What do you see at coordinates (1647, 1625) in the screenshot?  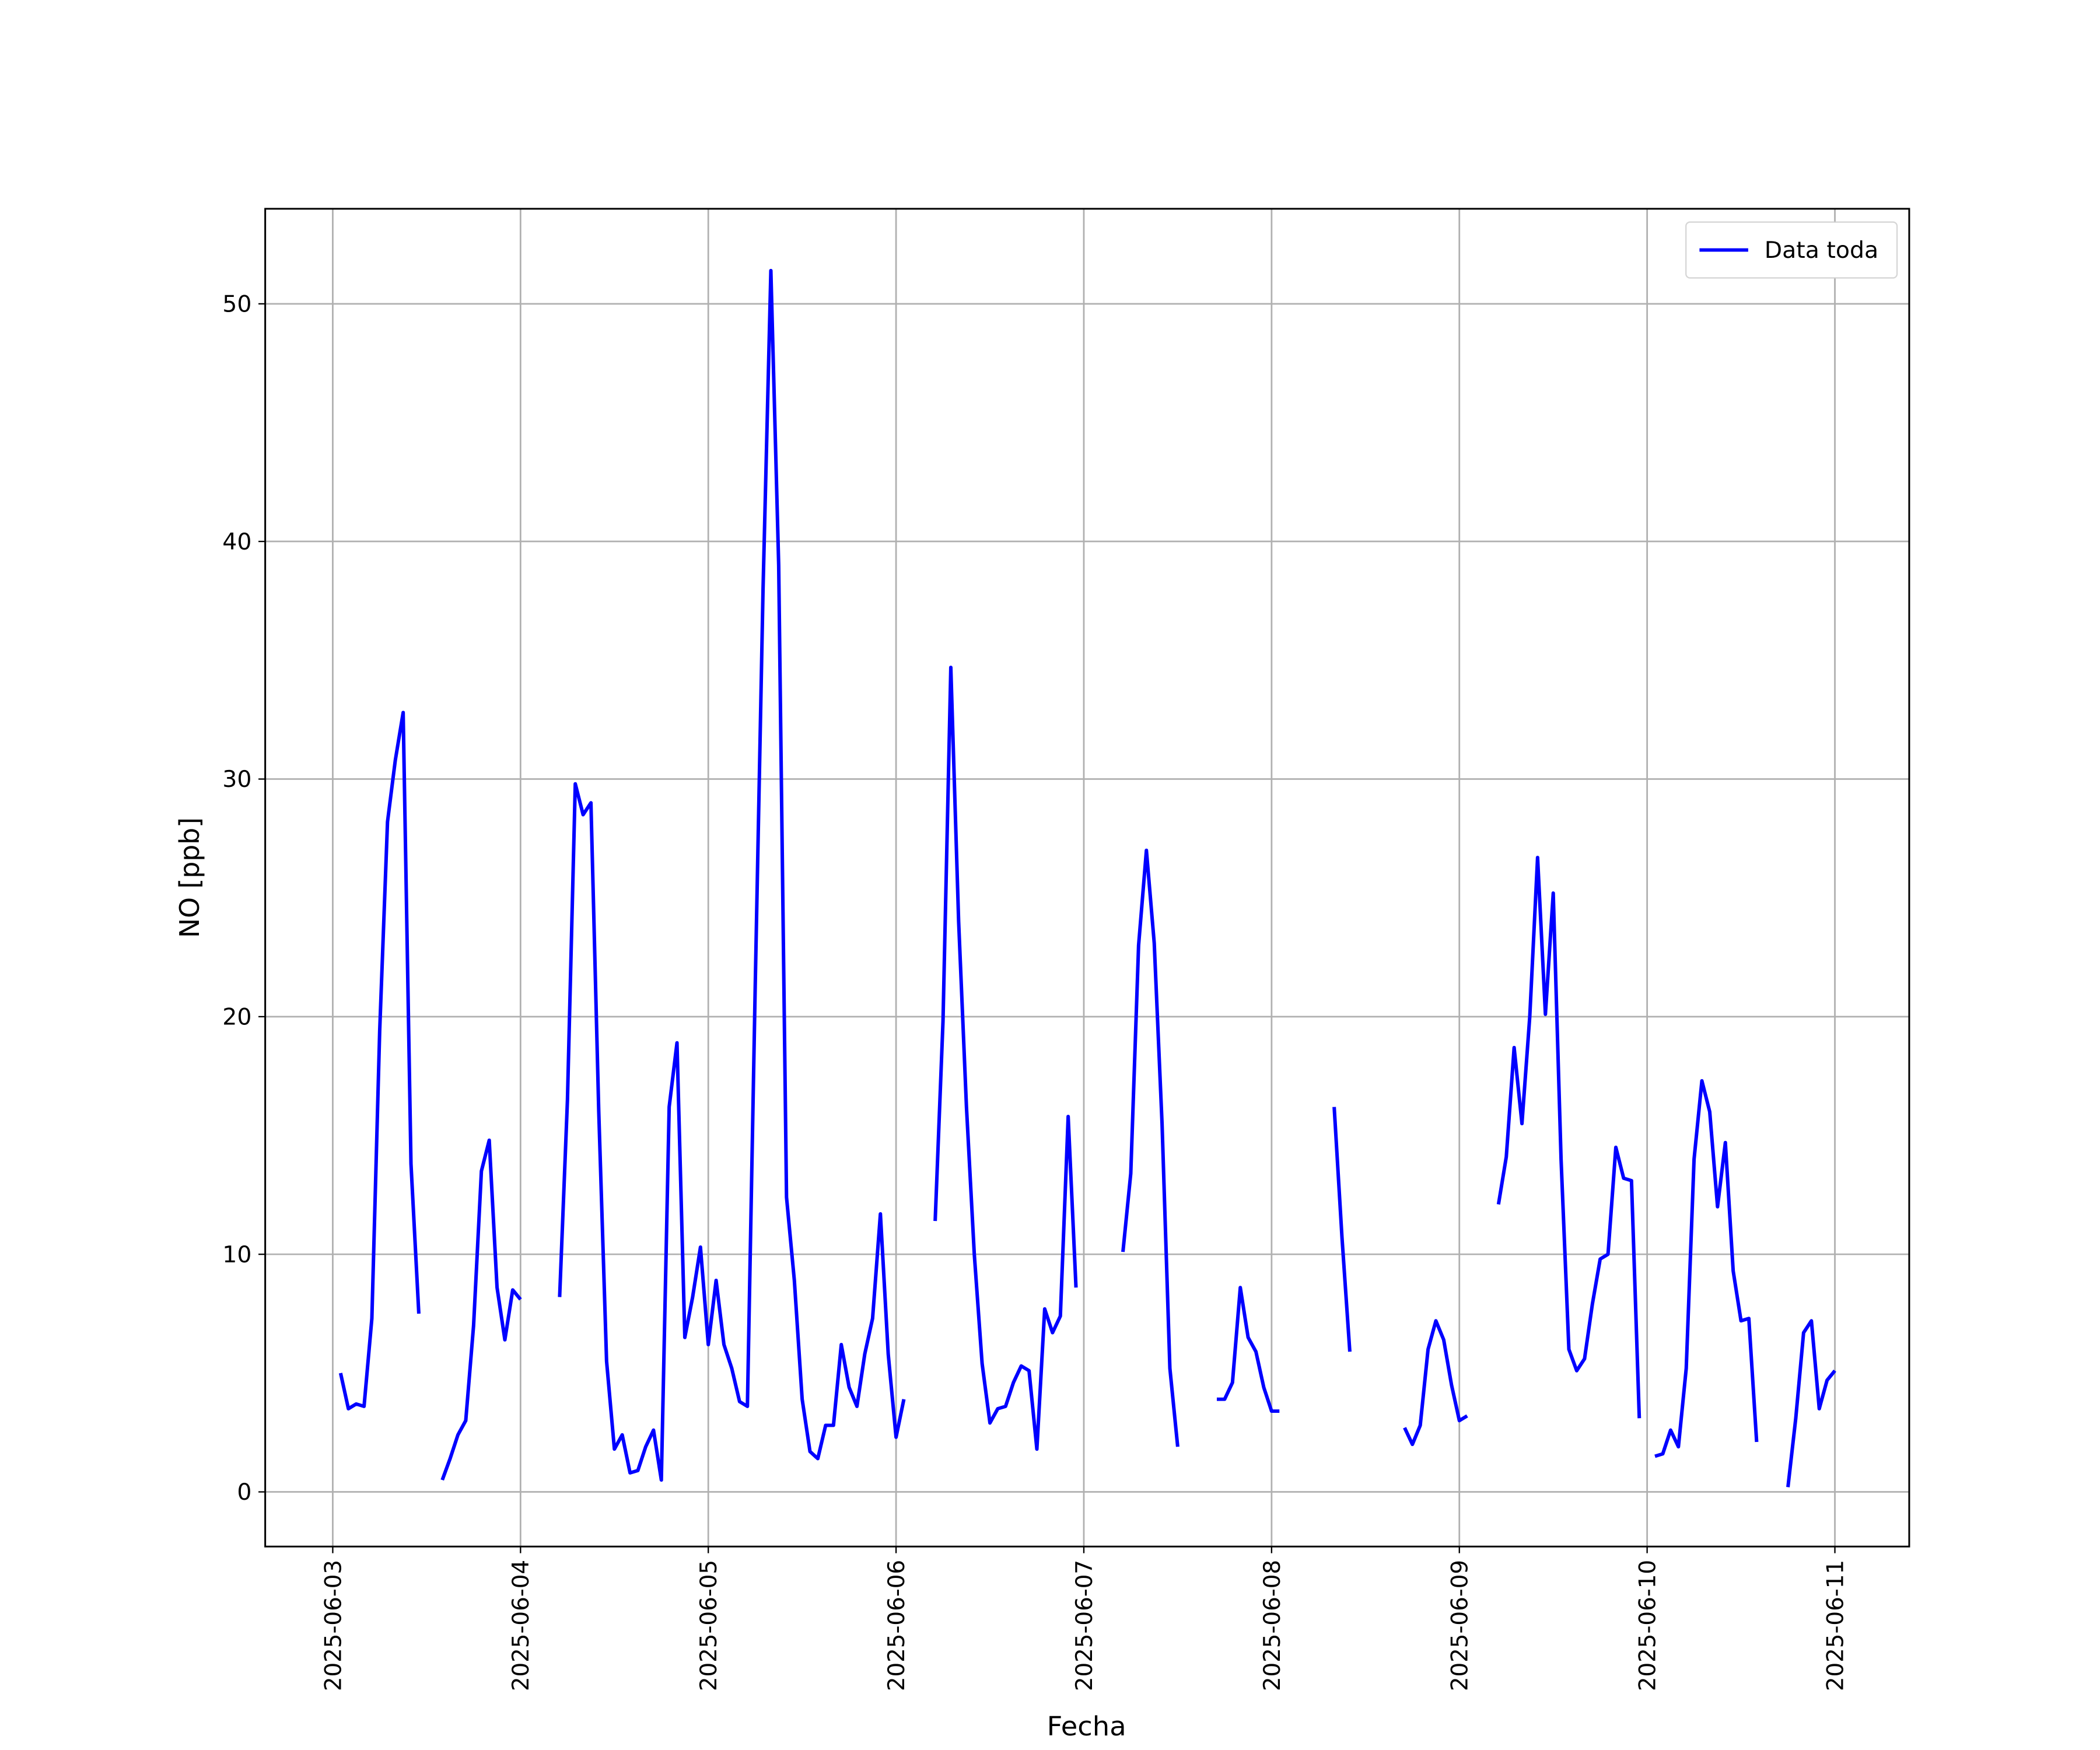 I see `x-tick-label: 2025-06-10` at bounding box center [1647, 1625].